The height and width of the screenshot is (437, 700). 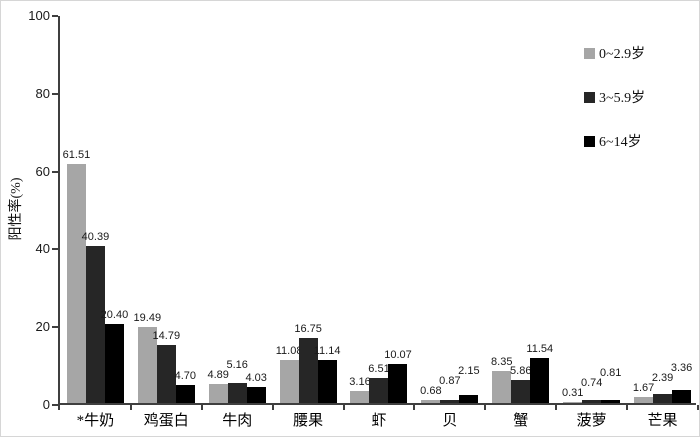 I want to click on bar-group: 61.51 40.39 20.40 *牛奶, so click(x=95, y=222).